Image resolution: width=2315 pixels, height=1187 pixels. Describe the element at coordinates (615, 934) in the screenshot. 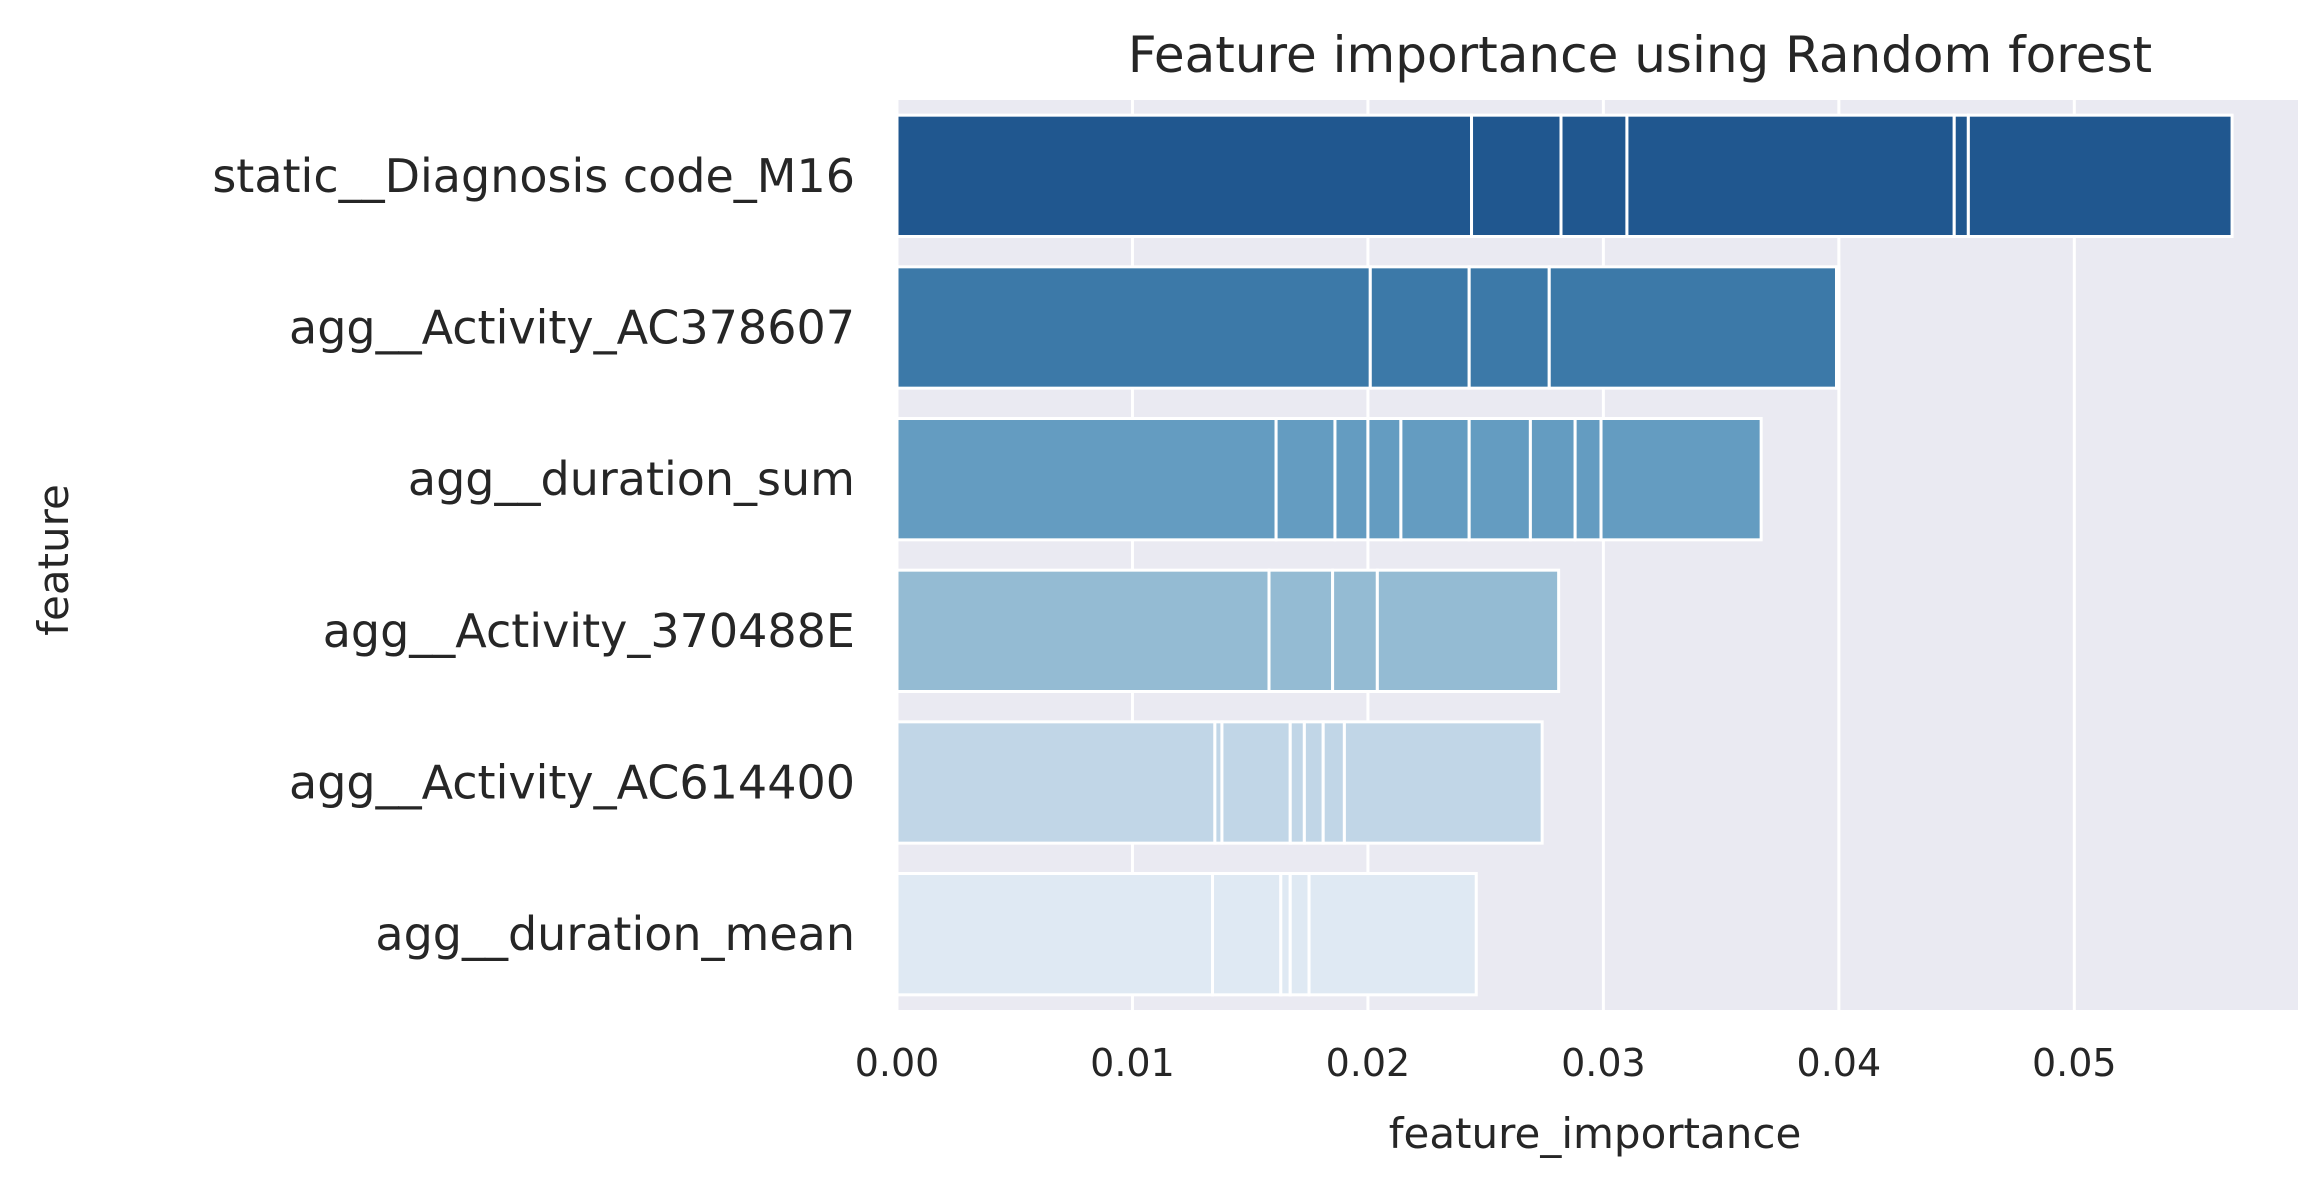

I see `category-label: agg__duration_mean` at that location.